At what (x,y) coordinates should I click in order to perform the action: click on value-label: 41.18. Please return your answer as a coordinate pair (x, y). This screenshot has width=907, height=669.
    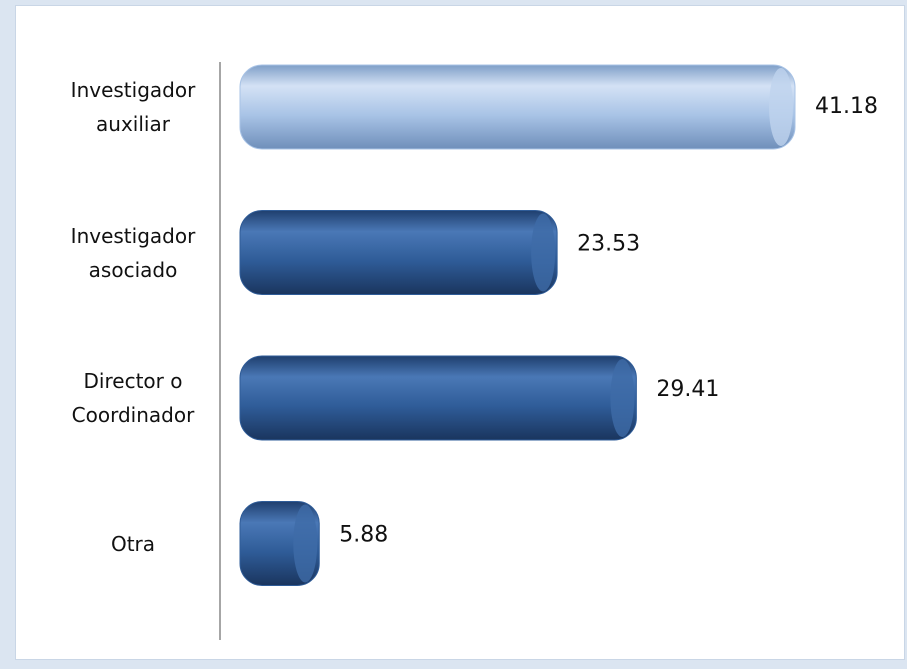
    Looking at the image, I should click on (846, 106).